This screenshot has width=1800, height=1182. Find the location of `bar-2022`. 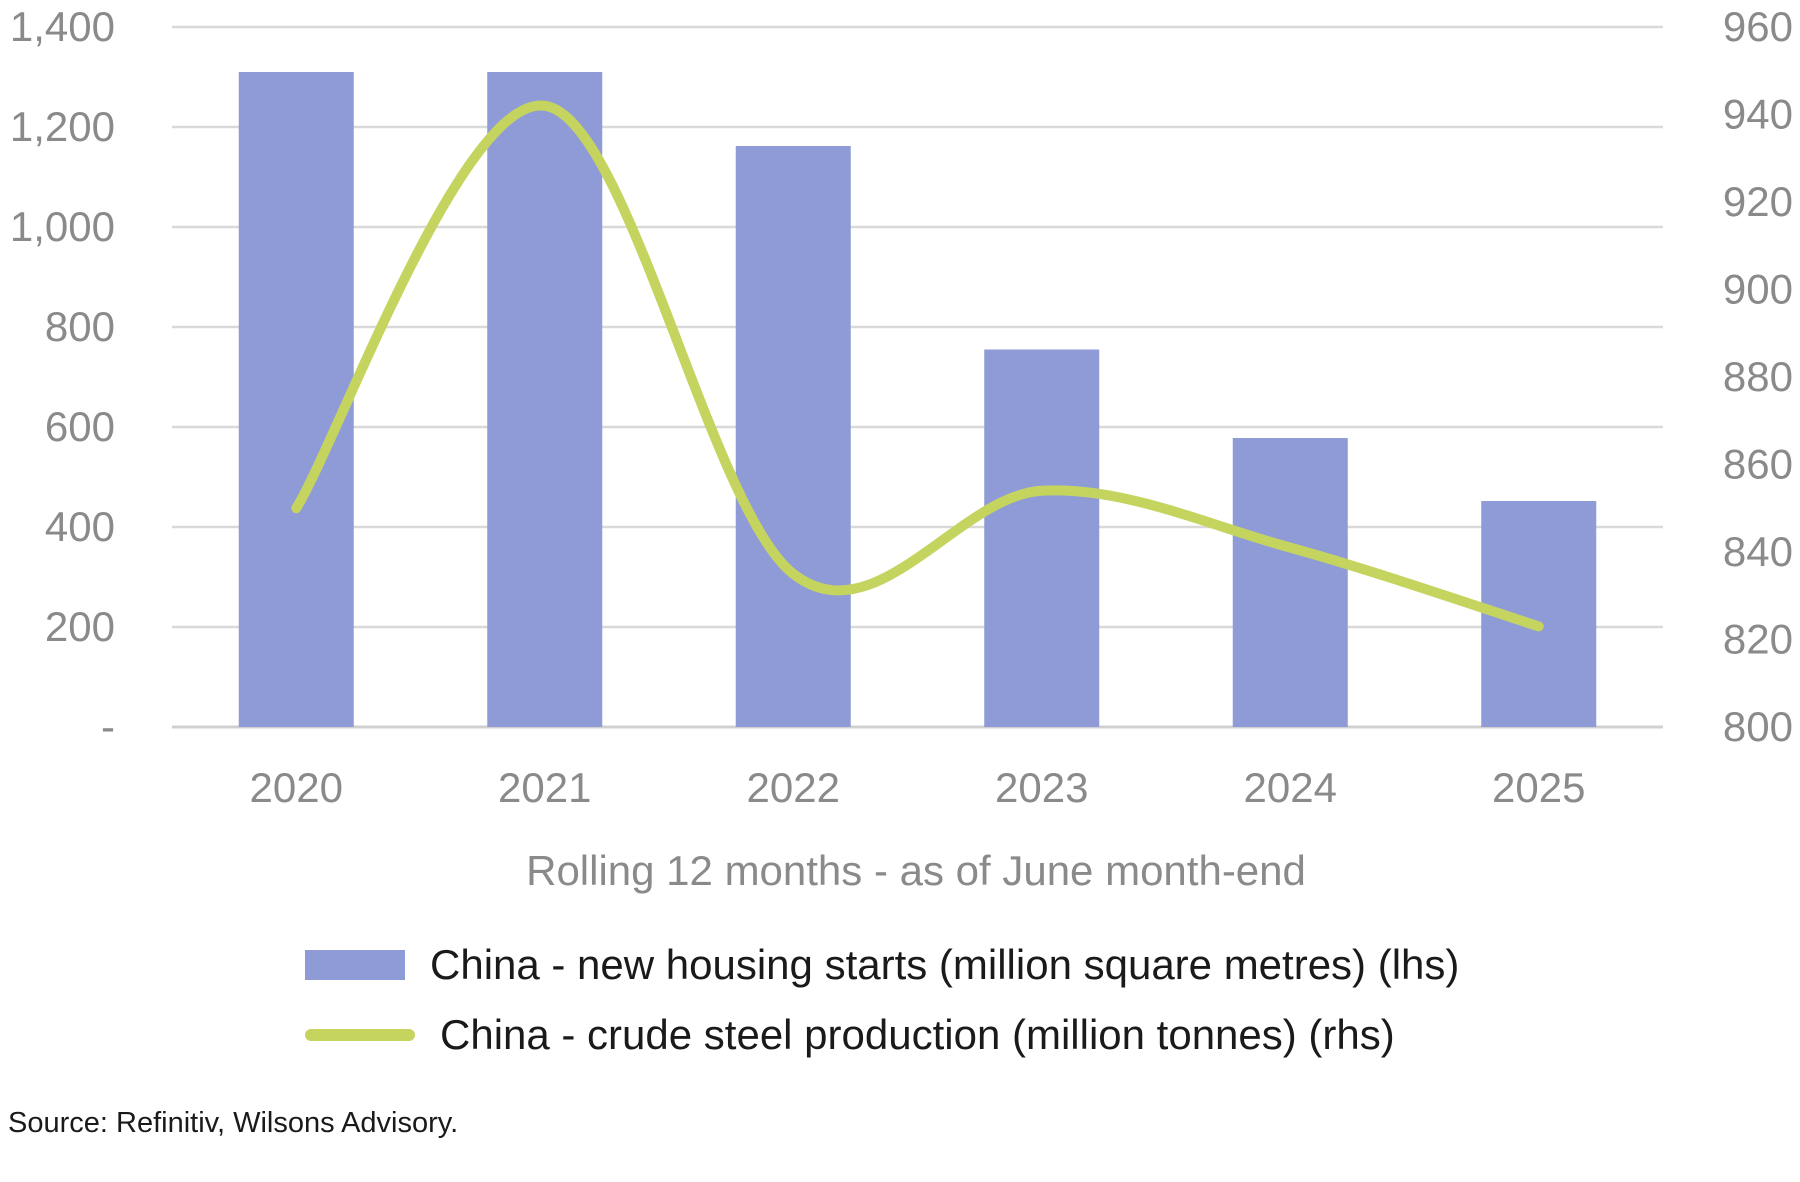

bar-2022 is located at coordinates (793, 436).